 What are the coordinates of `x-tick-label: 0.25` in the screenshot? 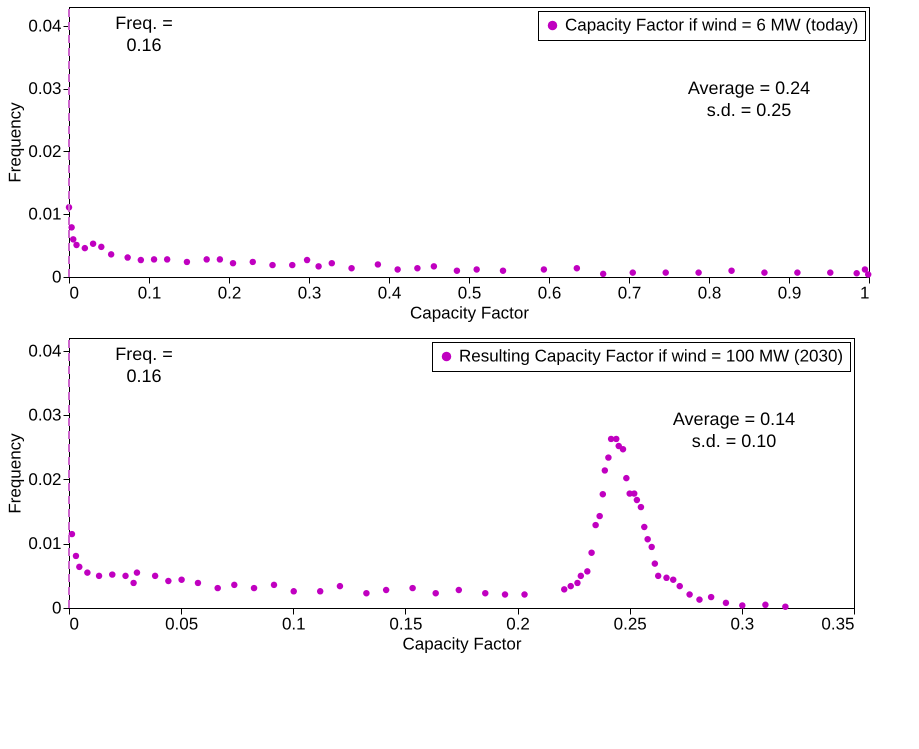 It's located at (630, 624).